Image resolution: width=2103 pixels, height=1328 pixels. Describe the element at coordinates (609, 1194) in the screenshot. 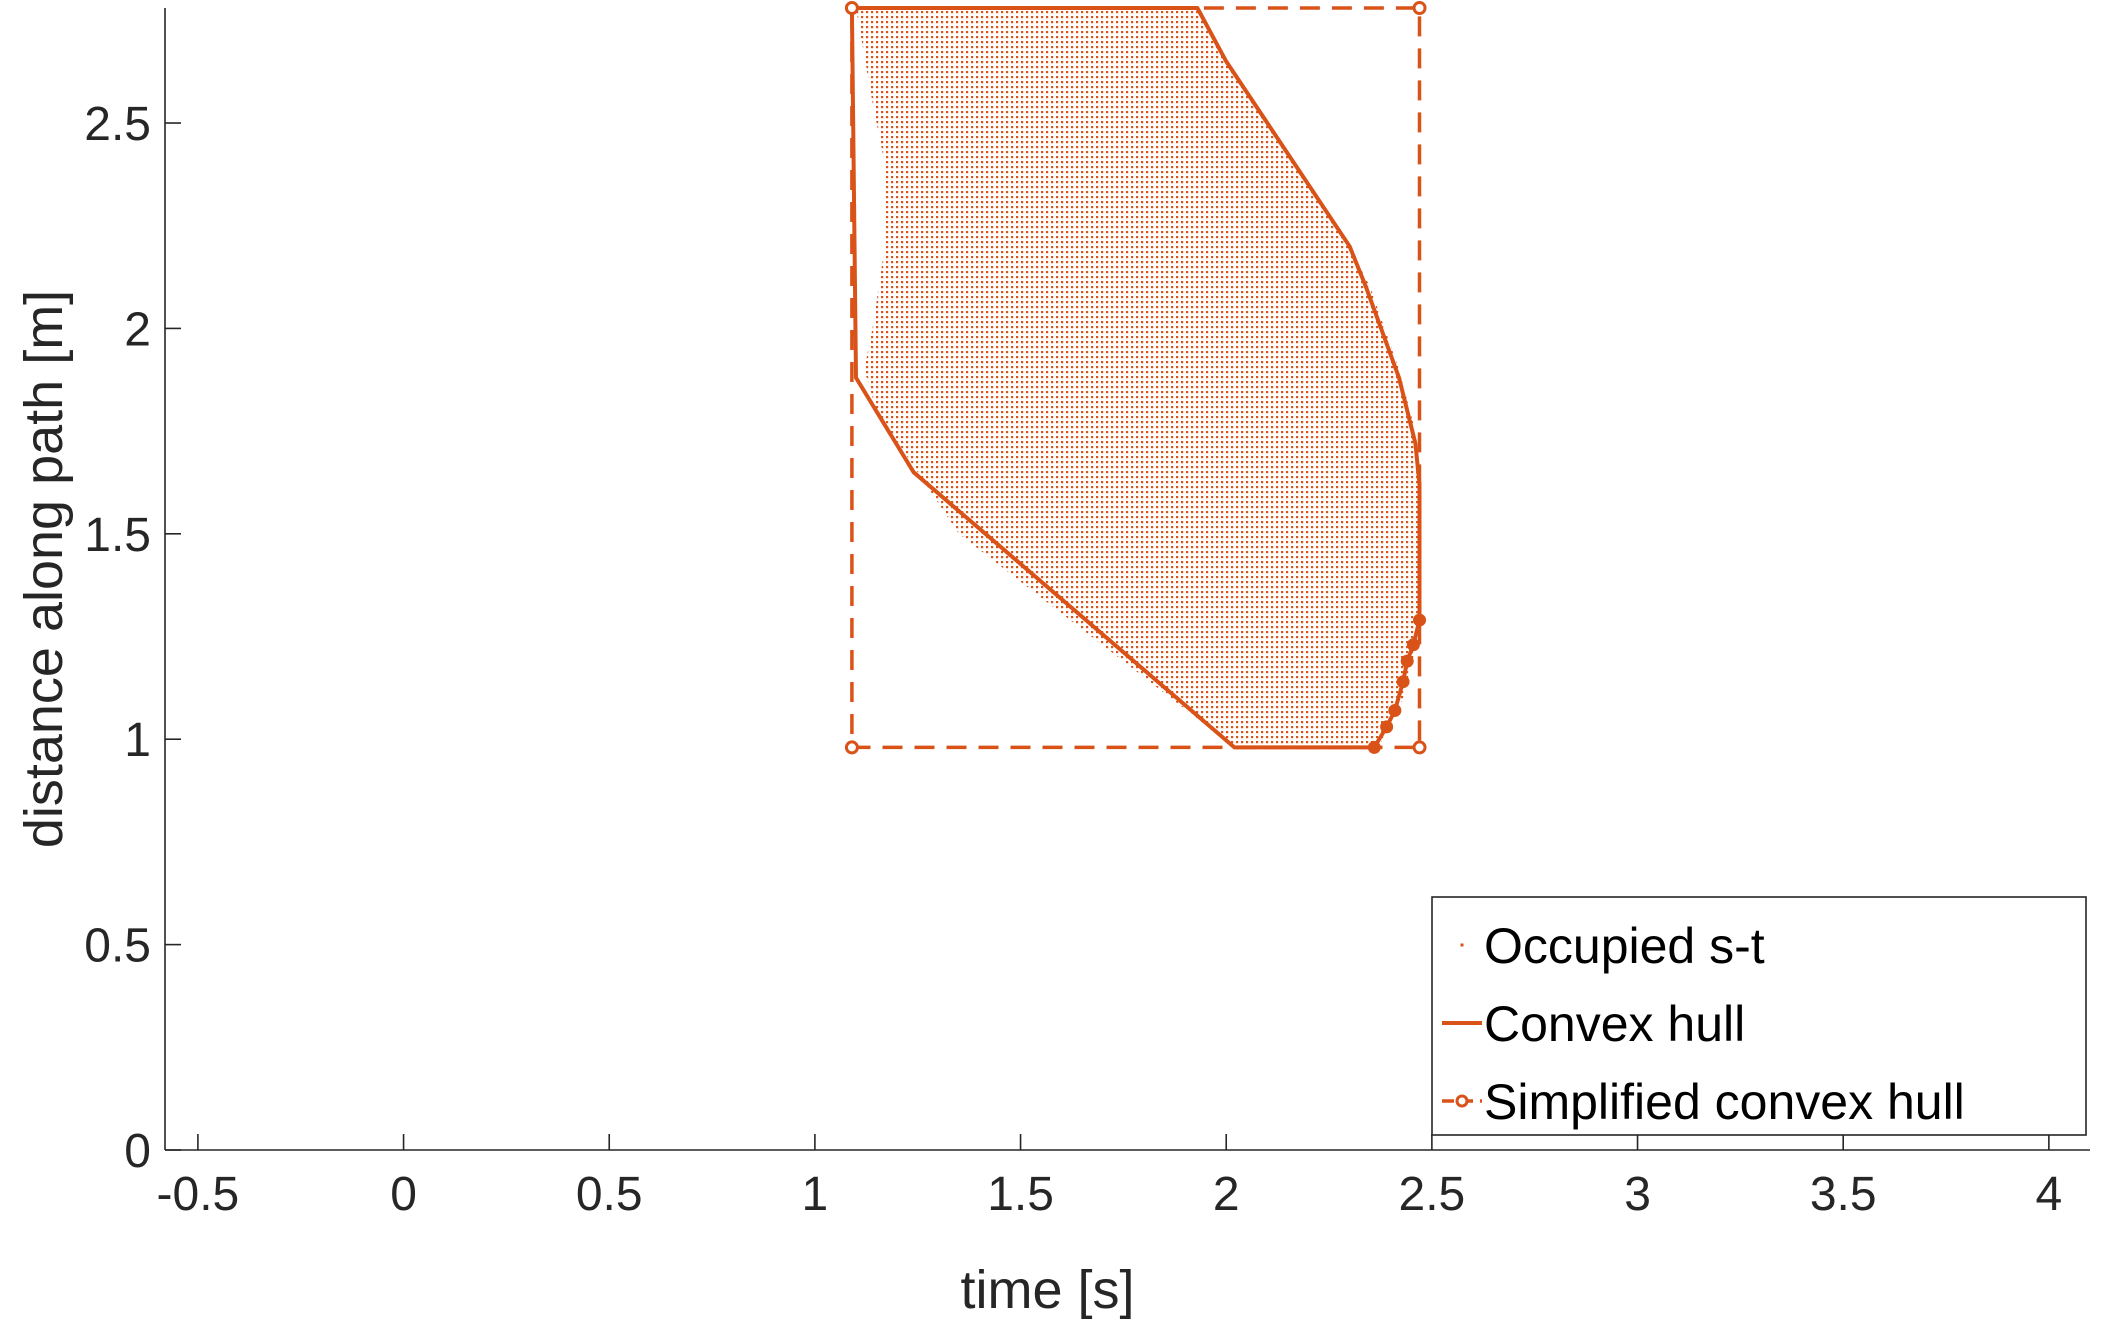

I see `x-tick-label: 0.5` at that location.